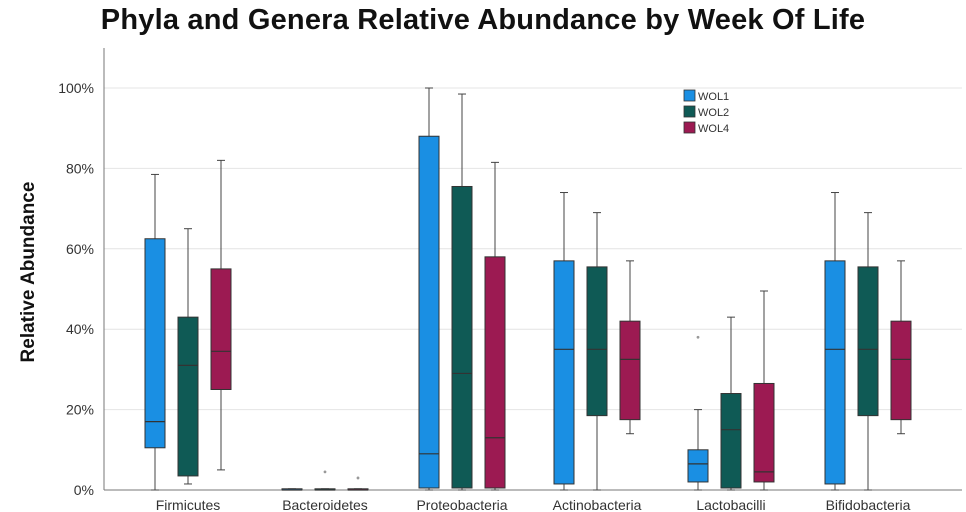 The height and width of the screenshot is (512, 966). What do you see at coordinates (713, 113) in the screenshot?
I see `legend-label-wol2: WOL2` at bounding box center [713, 113].